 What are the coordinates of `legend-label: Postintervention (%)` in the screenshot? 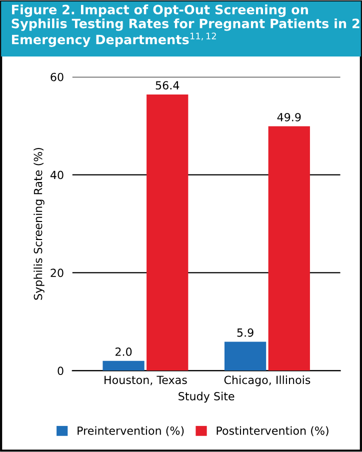 It's located at (272, 431).